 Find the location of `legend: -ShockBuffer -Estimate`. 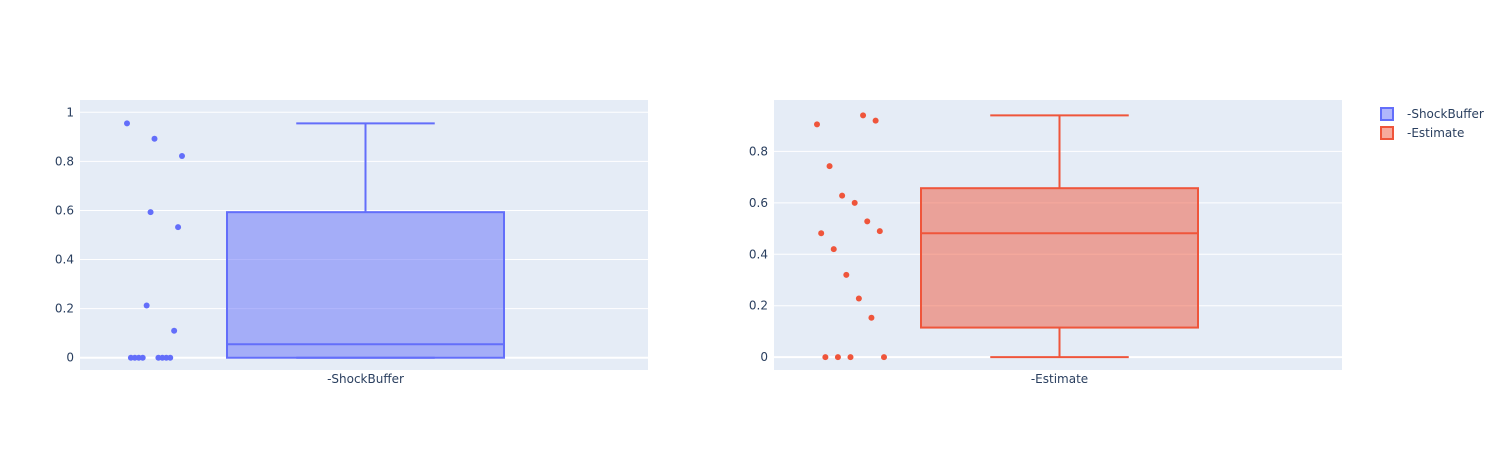

legend: -ShockBuffer -Estimate is located at coordinates (1432, 123).